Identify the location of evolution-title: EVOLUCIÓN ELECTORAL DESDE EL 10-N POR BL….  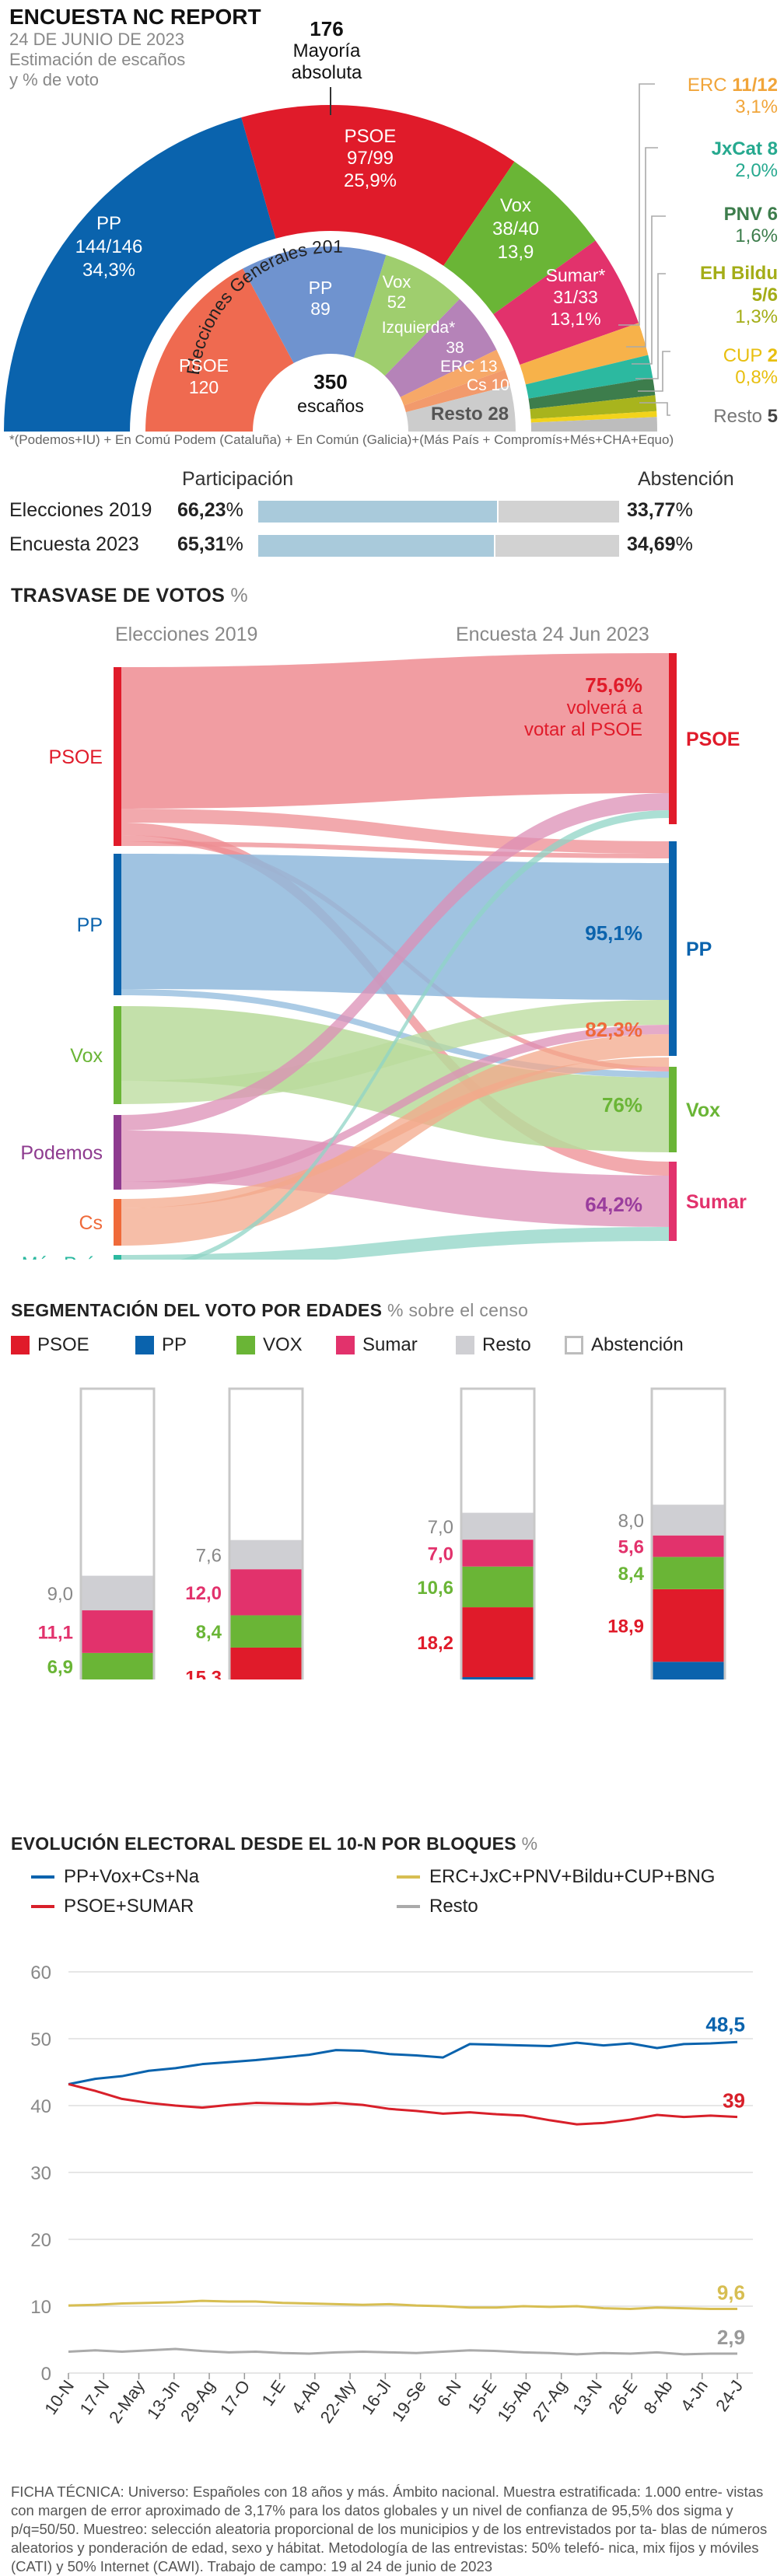
(274, 1843).